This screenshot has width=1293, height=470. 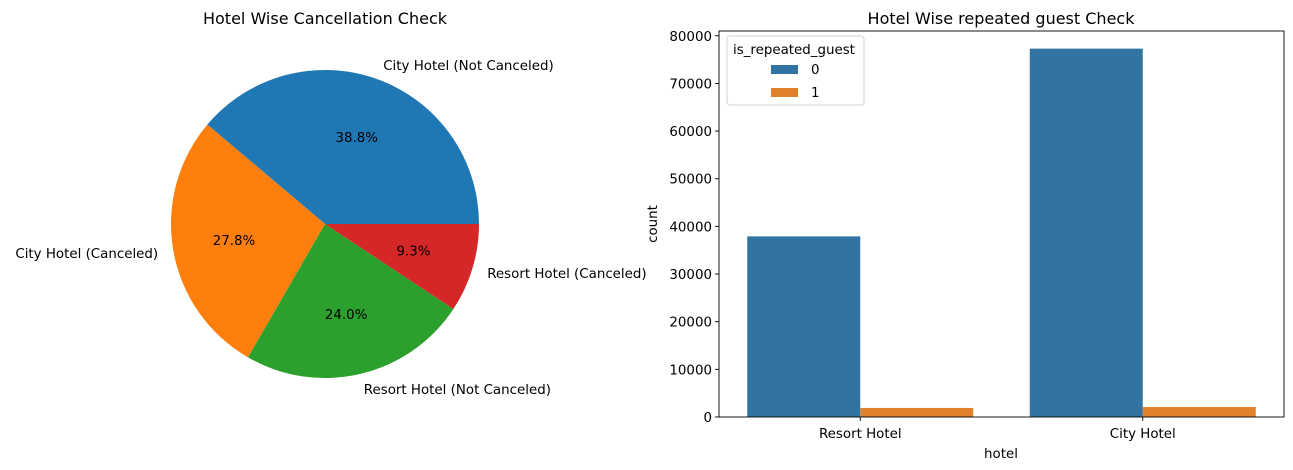 What do you see at coordinates (690, 37) in the screenshot?
I see `y-tick-label: 80000` at bounding box center [690, 37].